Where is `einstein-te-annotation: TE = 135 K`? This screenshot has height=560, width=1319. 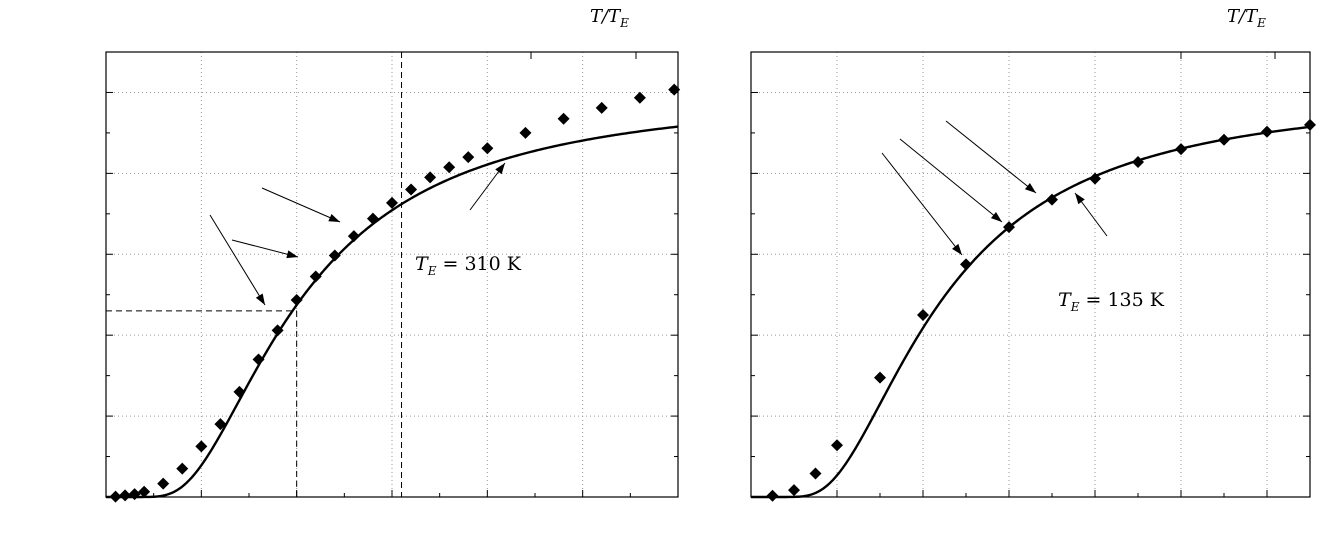
einstein-te-annotation: TE = 135 K is located at coordinates (1111, 301).